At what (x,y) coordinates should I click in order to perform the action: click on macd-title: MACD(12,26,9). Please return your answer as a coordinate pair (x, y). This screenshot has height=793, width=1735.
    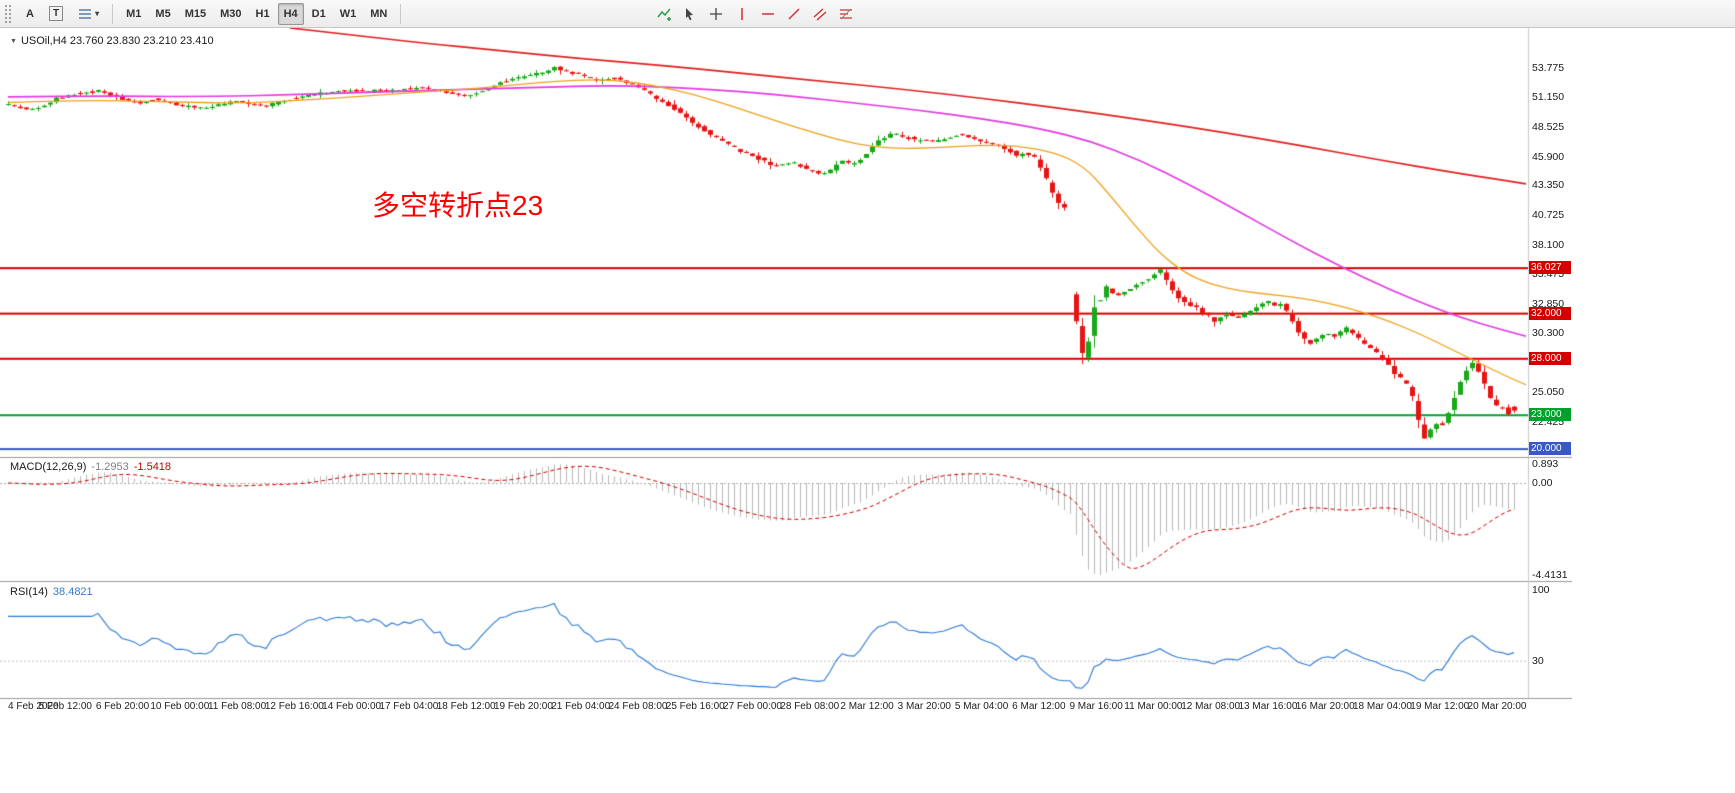
    Looking at the image, I should click on (48, 467).